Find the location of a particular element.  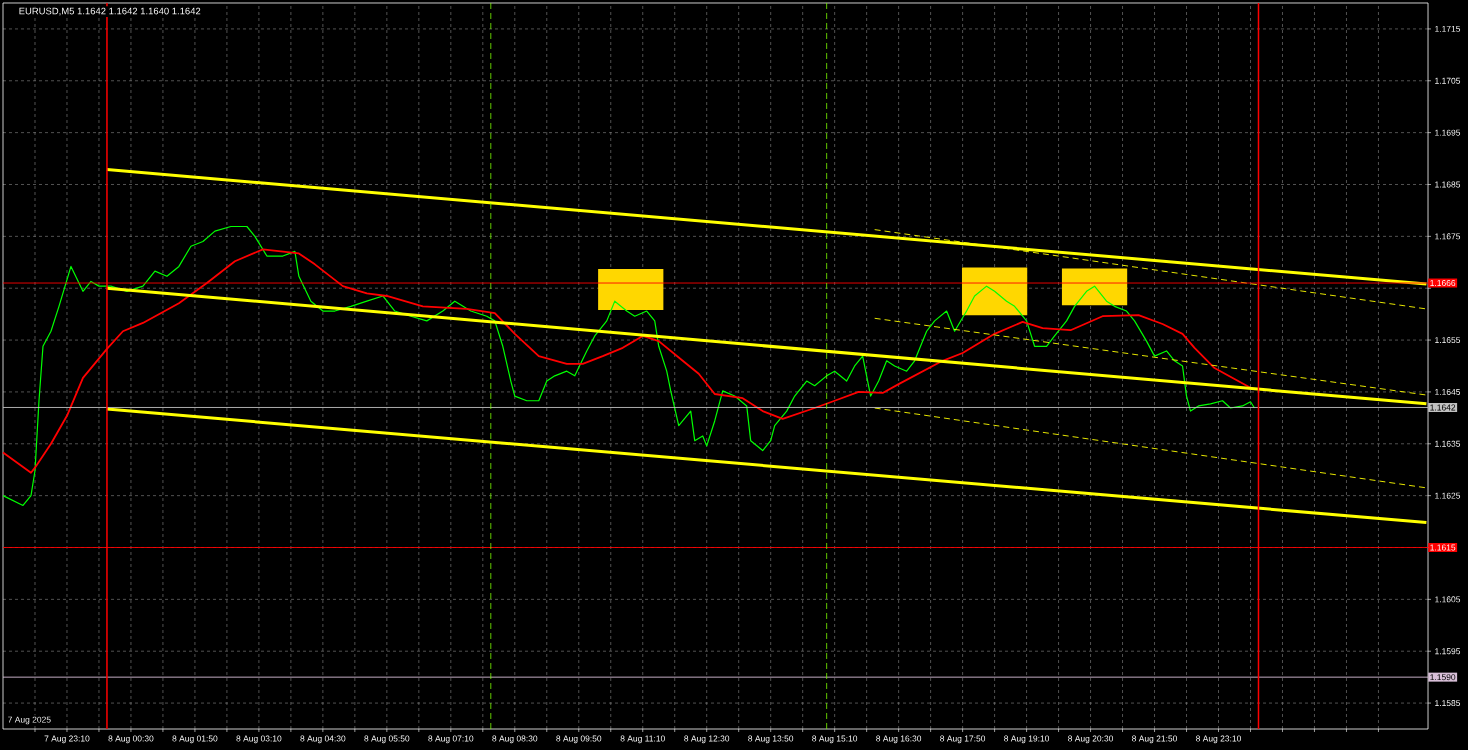

y-tick-label: 1.1675 is located at coordinates (1448, 236).